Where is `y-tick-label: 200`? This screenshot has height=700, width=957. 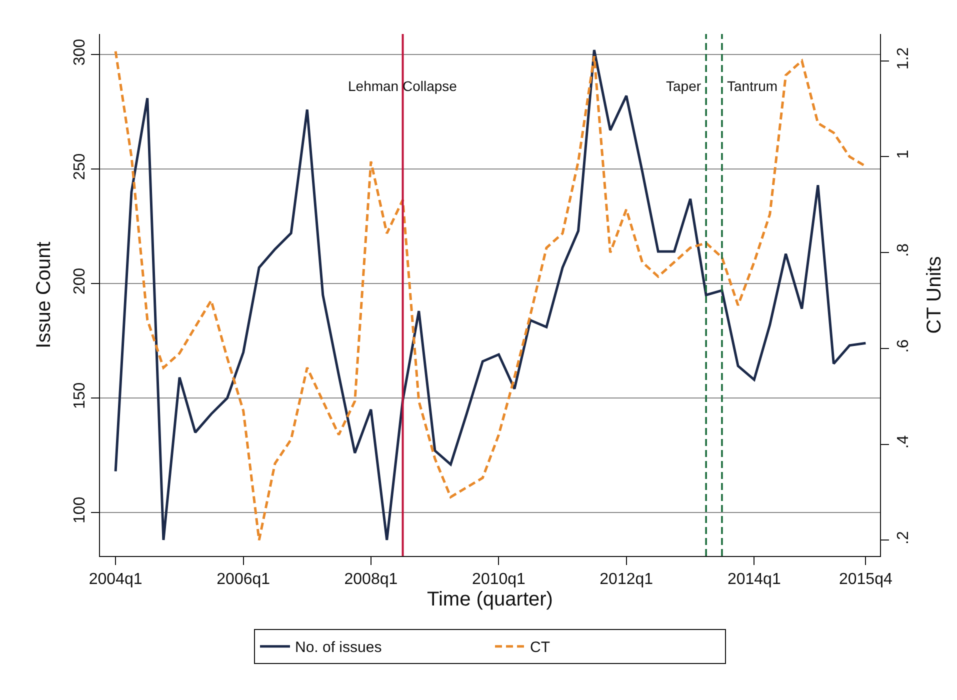
y-tick-label: 200 is located at coordinates (80, 281).